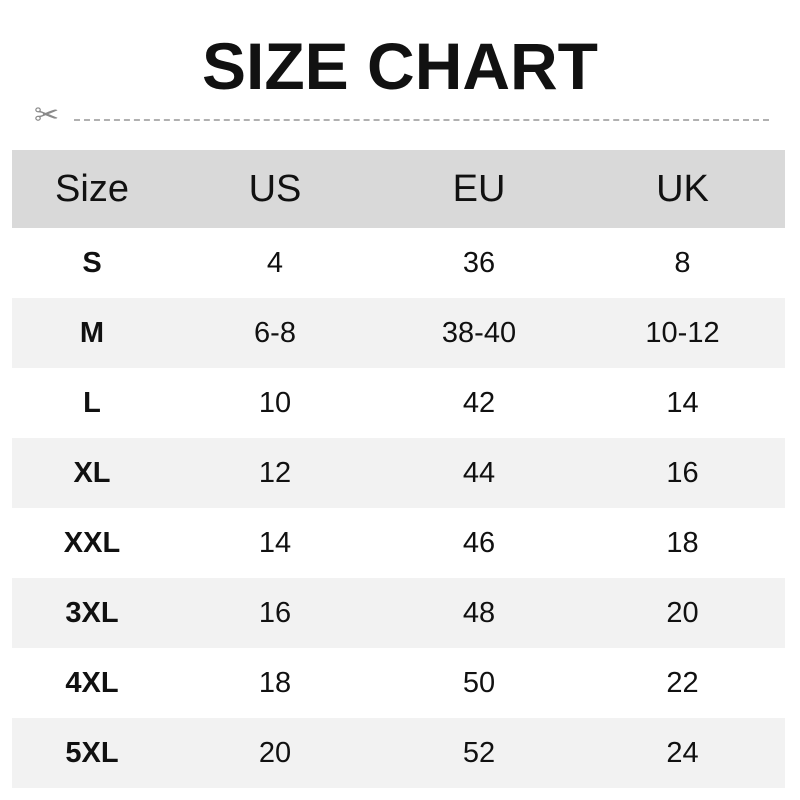 Image resolution: width=800 pixels, height=800 pixels. I want to click on scissors-icon: ✂, so click(47, 115).